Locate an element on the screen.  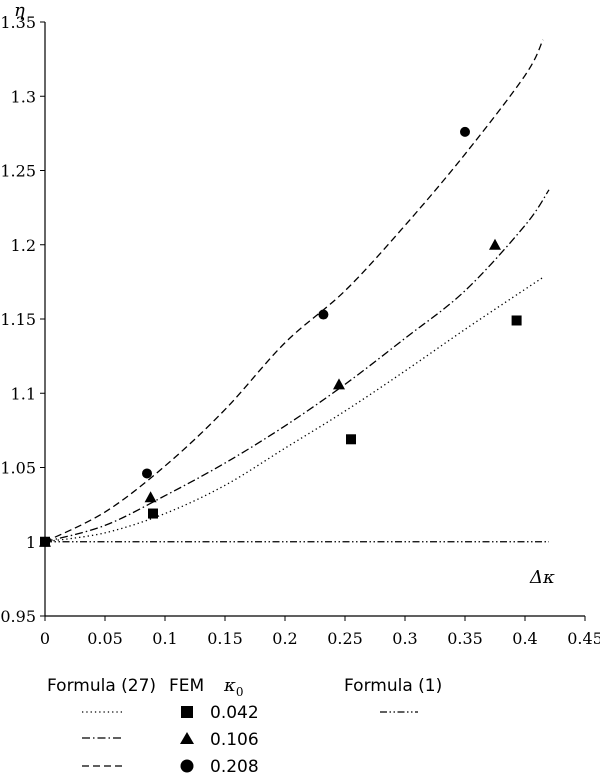
x-tick-label: 0.2 is located at coordinates (284, 638).